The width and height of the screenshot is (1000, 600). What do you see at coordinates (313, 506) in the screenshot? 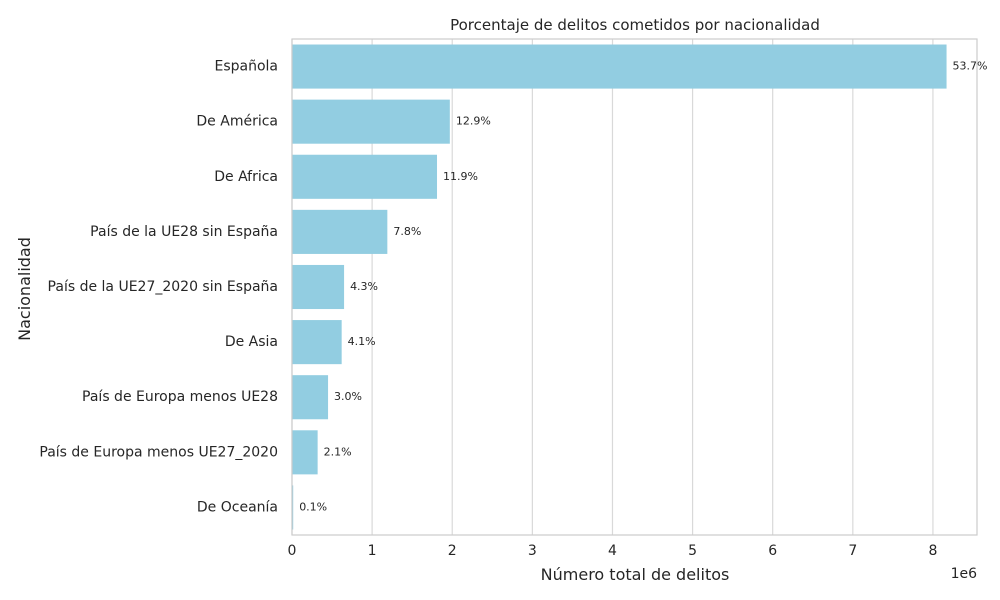
I see `data-label-8: 0.1%` at bounding box center [313, 506].